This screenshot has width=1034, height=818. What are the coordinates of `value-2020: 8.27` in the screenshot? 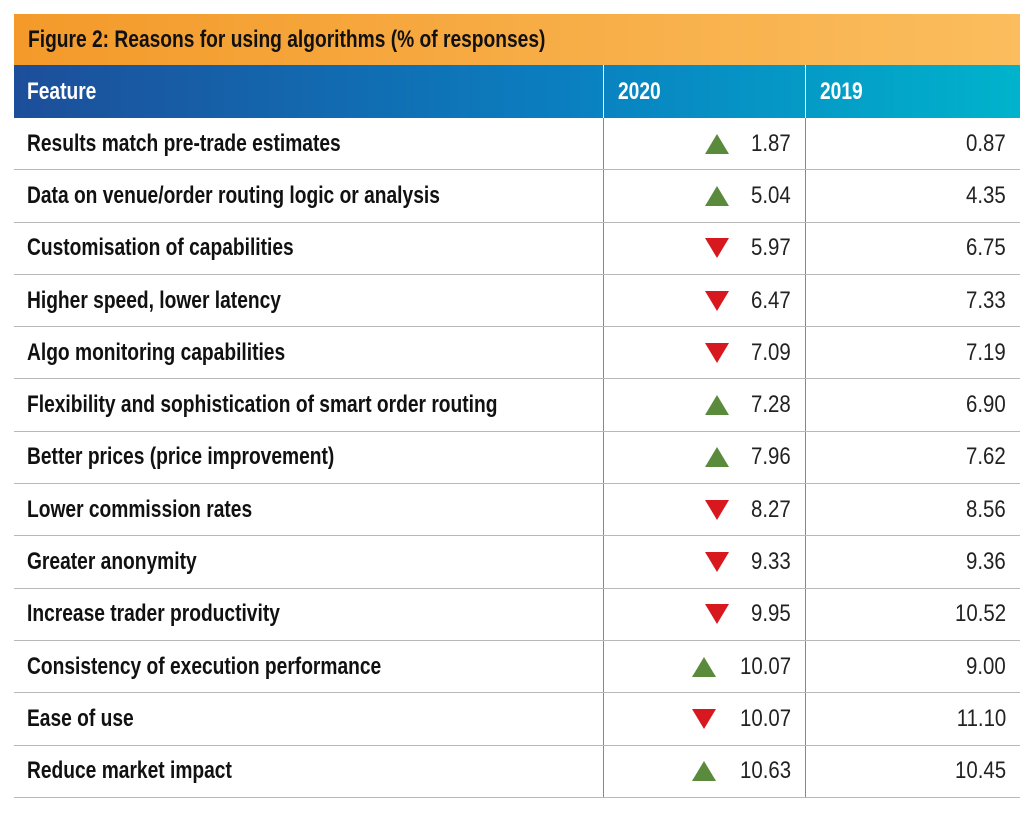 It's located at (771, 509).